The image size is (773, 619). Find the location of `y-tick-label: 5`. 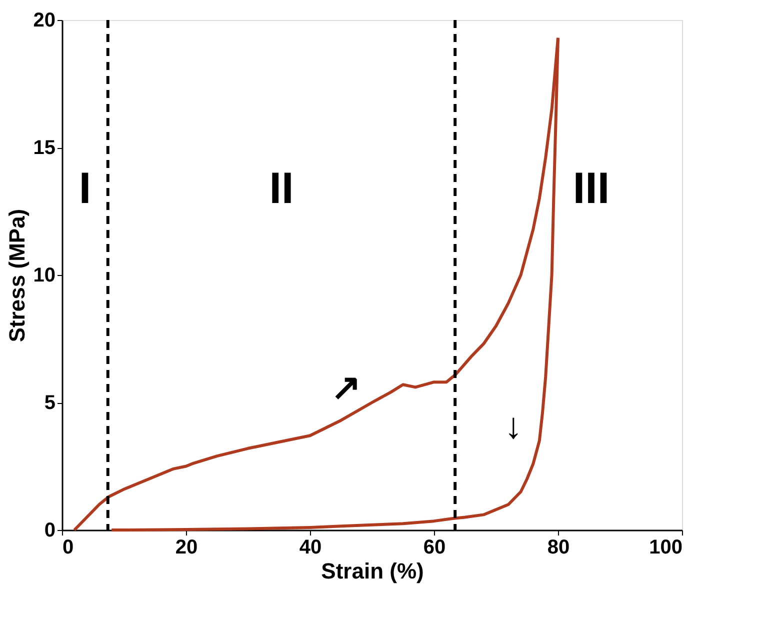

y-tick-label: 5 is located at coordinates (50, 403).